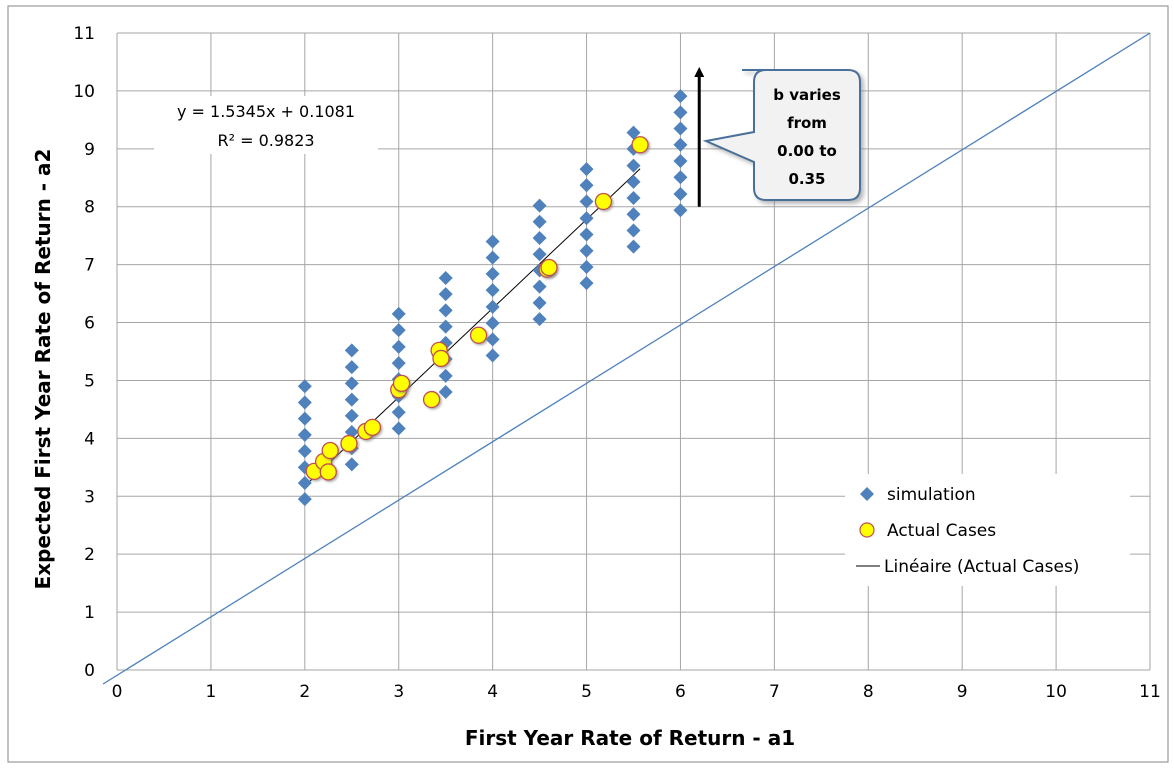  Describe the element at coordinates (84, 352) in the screenshot. I see `y-tick-labels: 0 1 2 3 4 5 6 7 8 9 10 11` at that location.